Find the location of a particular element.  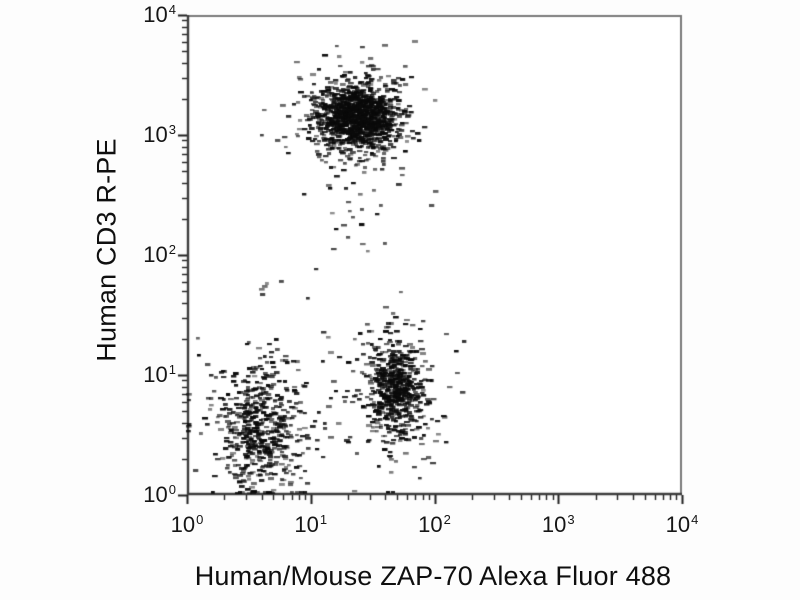

y-tick-label-10e1: 101 is located at coordinates (159, 374).